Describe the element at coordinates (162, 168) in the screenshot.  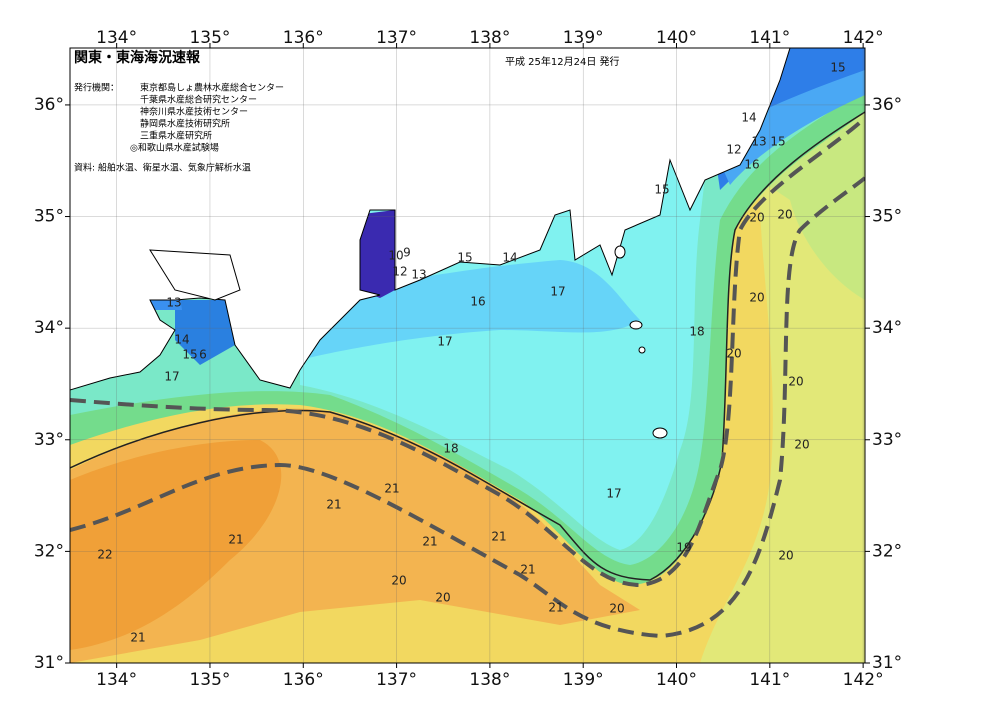
I see `data-source: 資料: 船舶水温、衛星水温、気象庁解析水温` at that location.